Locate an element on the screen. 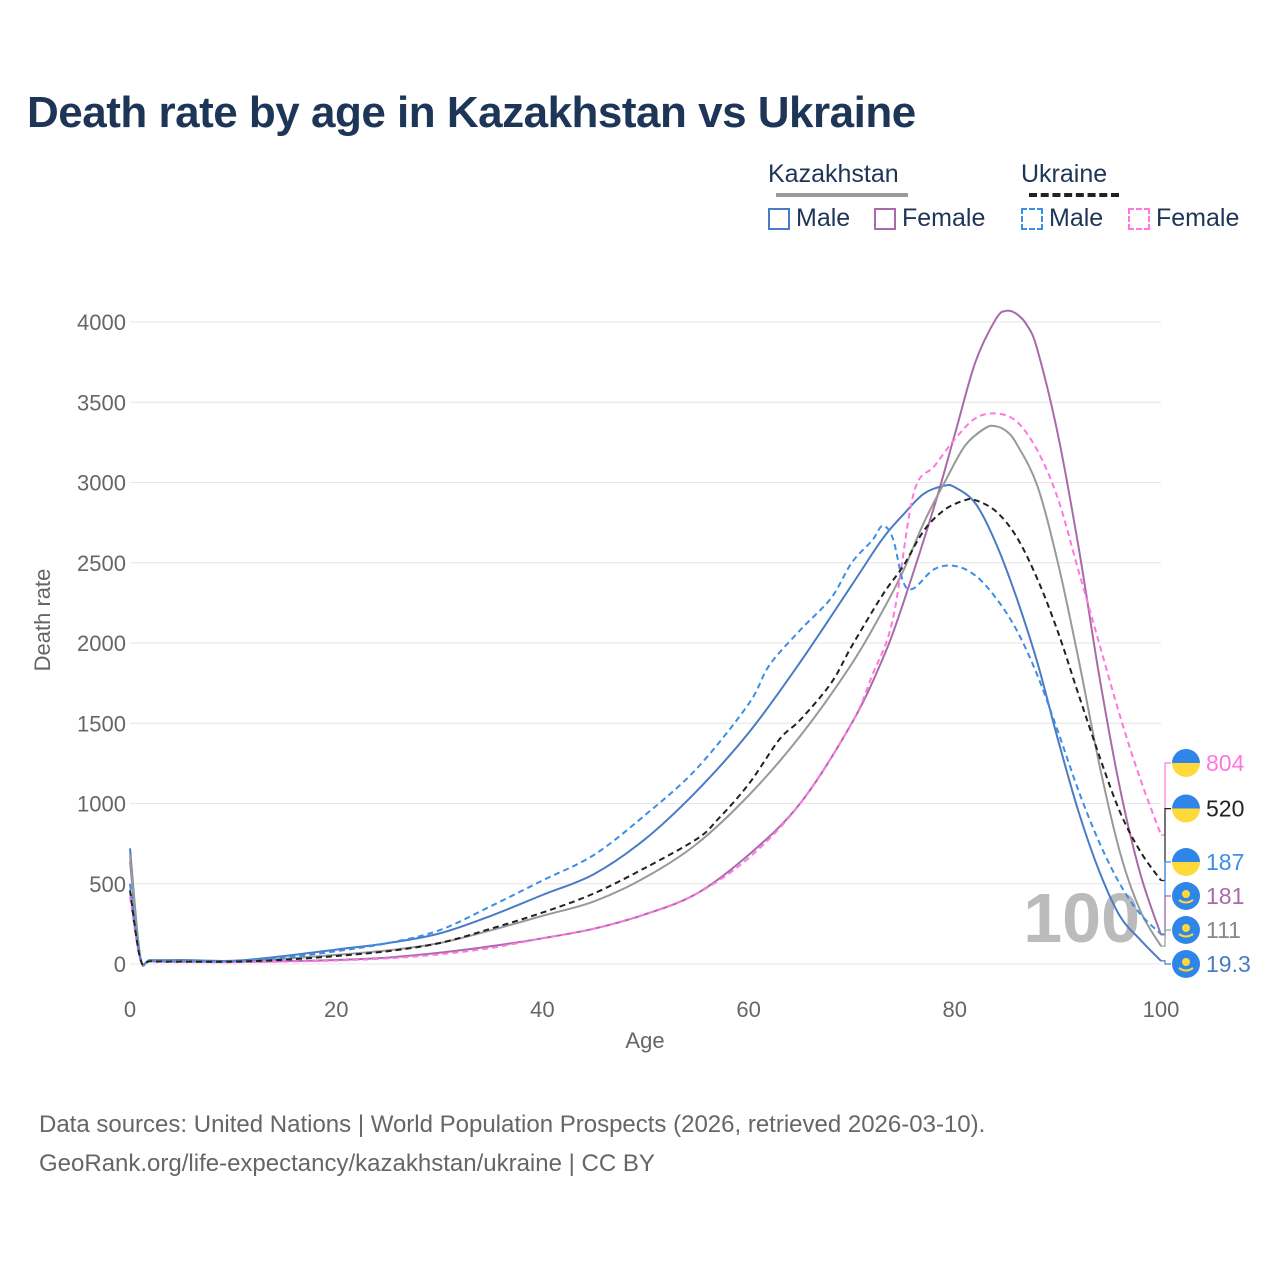 This screenshot has width=1280, height=1280. end-label-kazakhstan-male: 19.3 is located at coordinates (1206, 964).